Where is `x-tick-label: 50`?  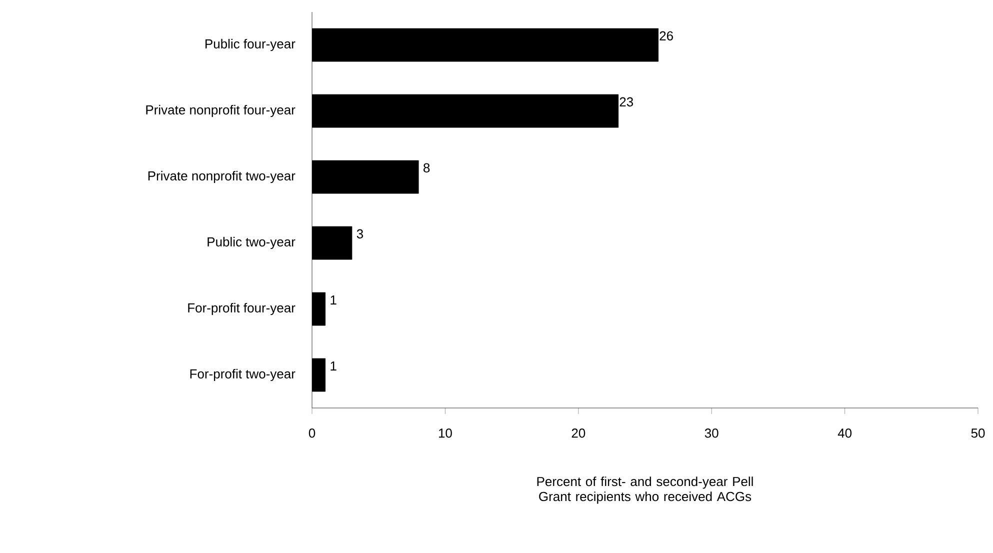 x-tick-label: 50 is located at coordinates (978, 433).